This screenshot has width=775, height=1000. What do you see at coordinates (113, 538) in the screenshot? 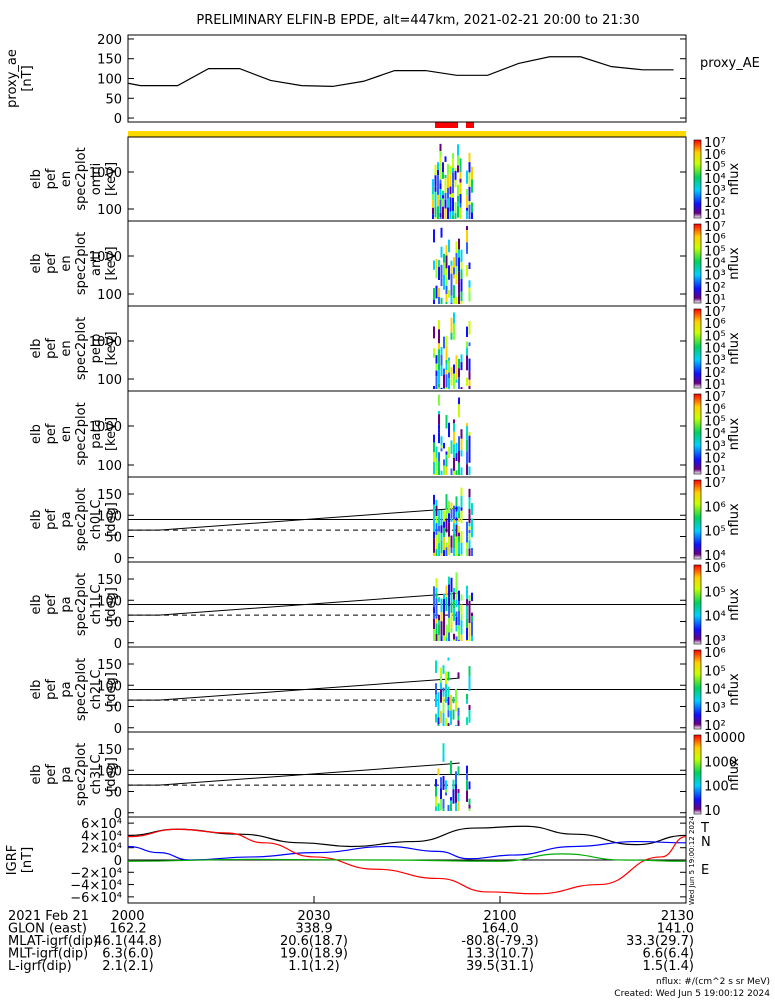
I see `y-tick-label: 50` at bounding box center [113, 538].